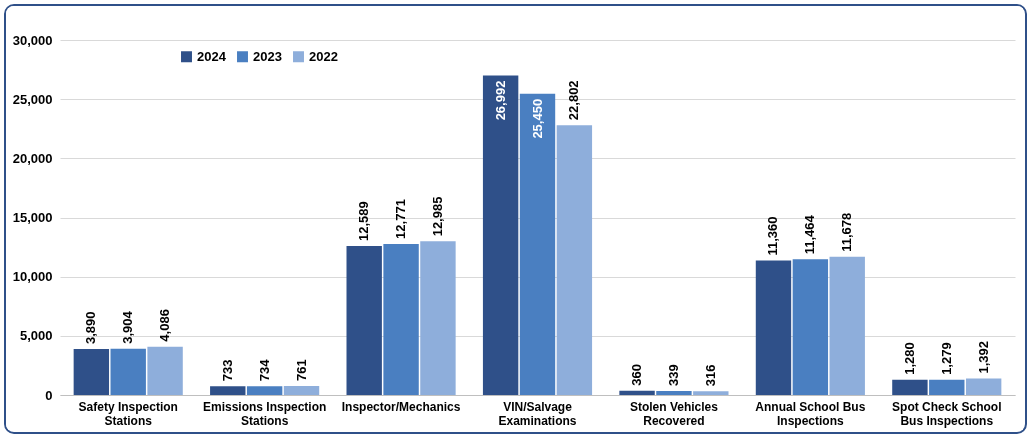  Describe the element at coordinates (947, 413) in the screenshot. I see `x-tick-label: Spot Check School Bus Inspections` at that location.